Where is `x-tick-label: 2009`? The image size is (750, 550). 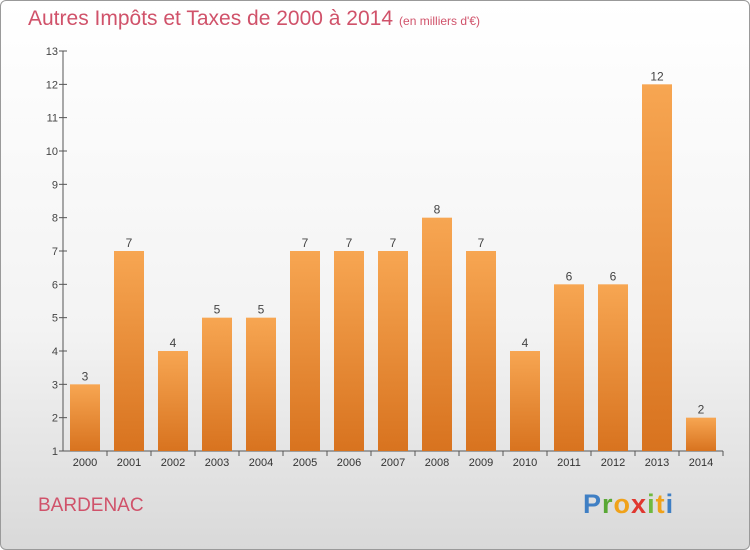
x-tick-label: 2009 is located at coordinates (481, 463).